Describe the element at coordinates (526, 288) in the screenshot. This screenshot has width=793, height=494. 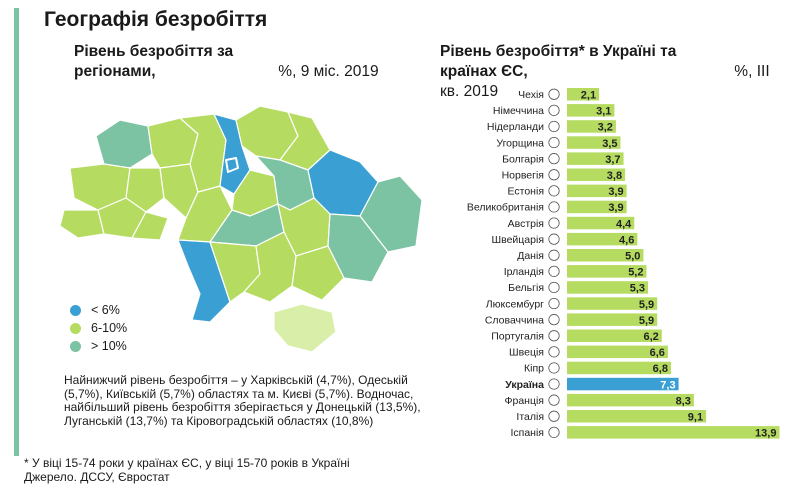
I see `category-label: Бельгія` at that location.